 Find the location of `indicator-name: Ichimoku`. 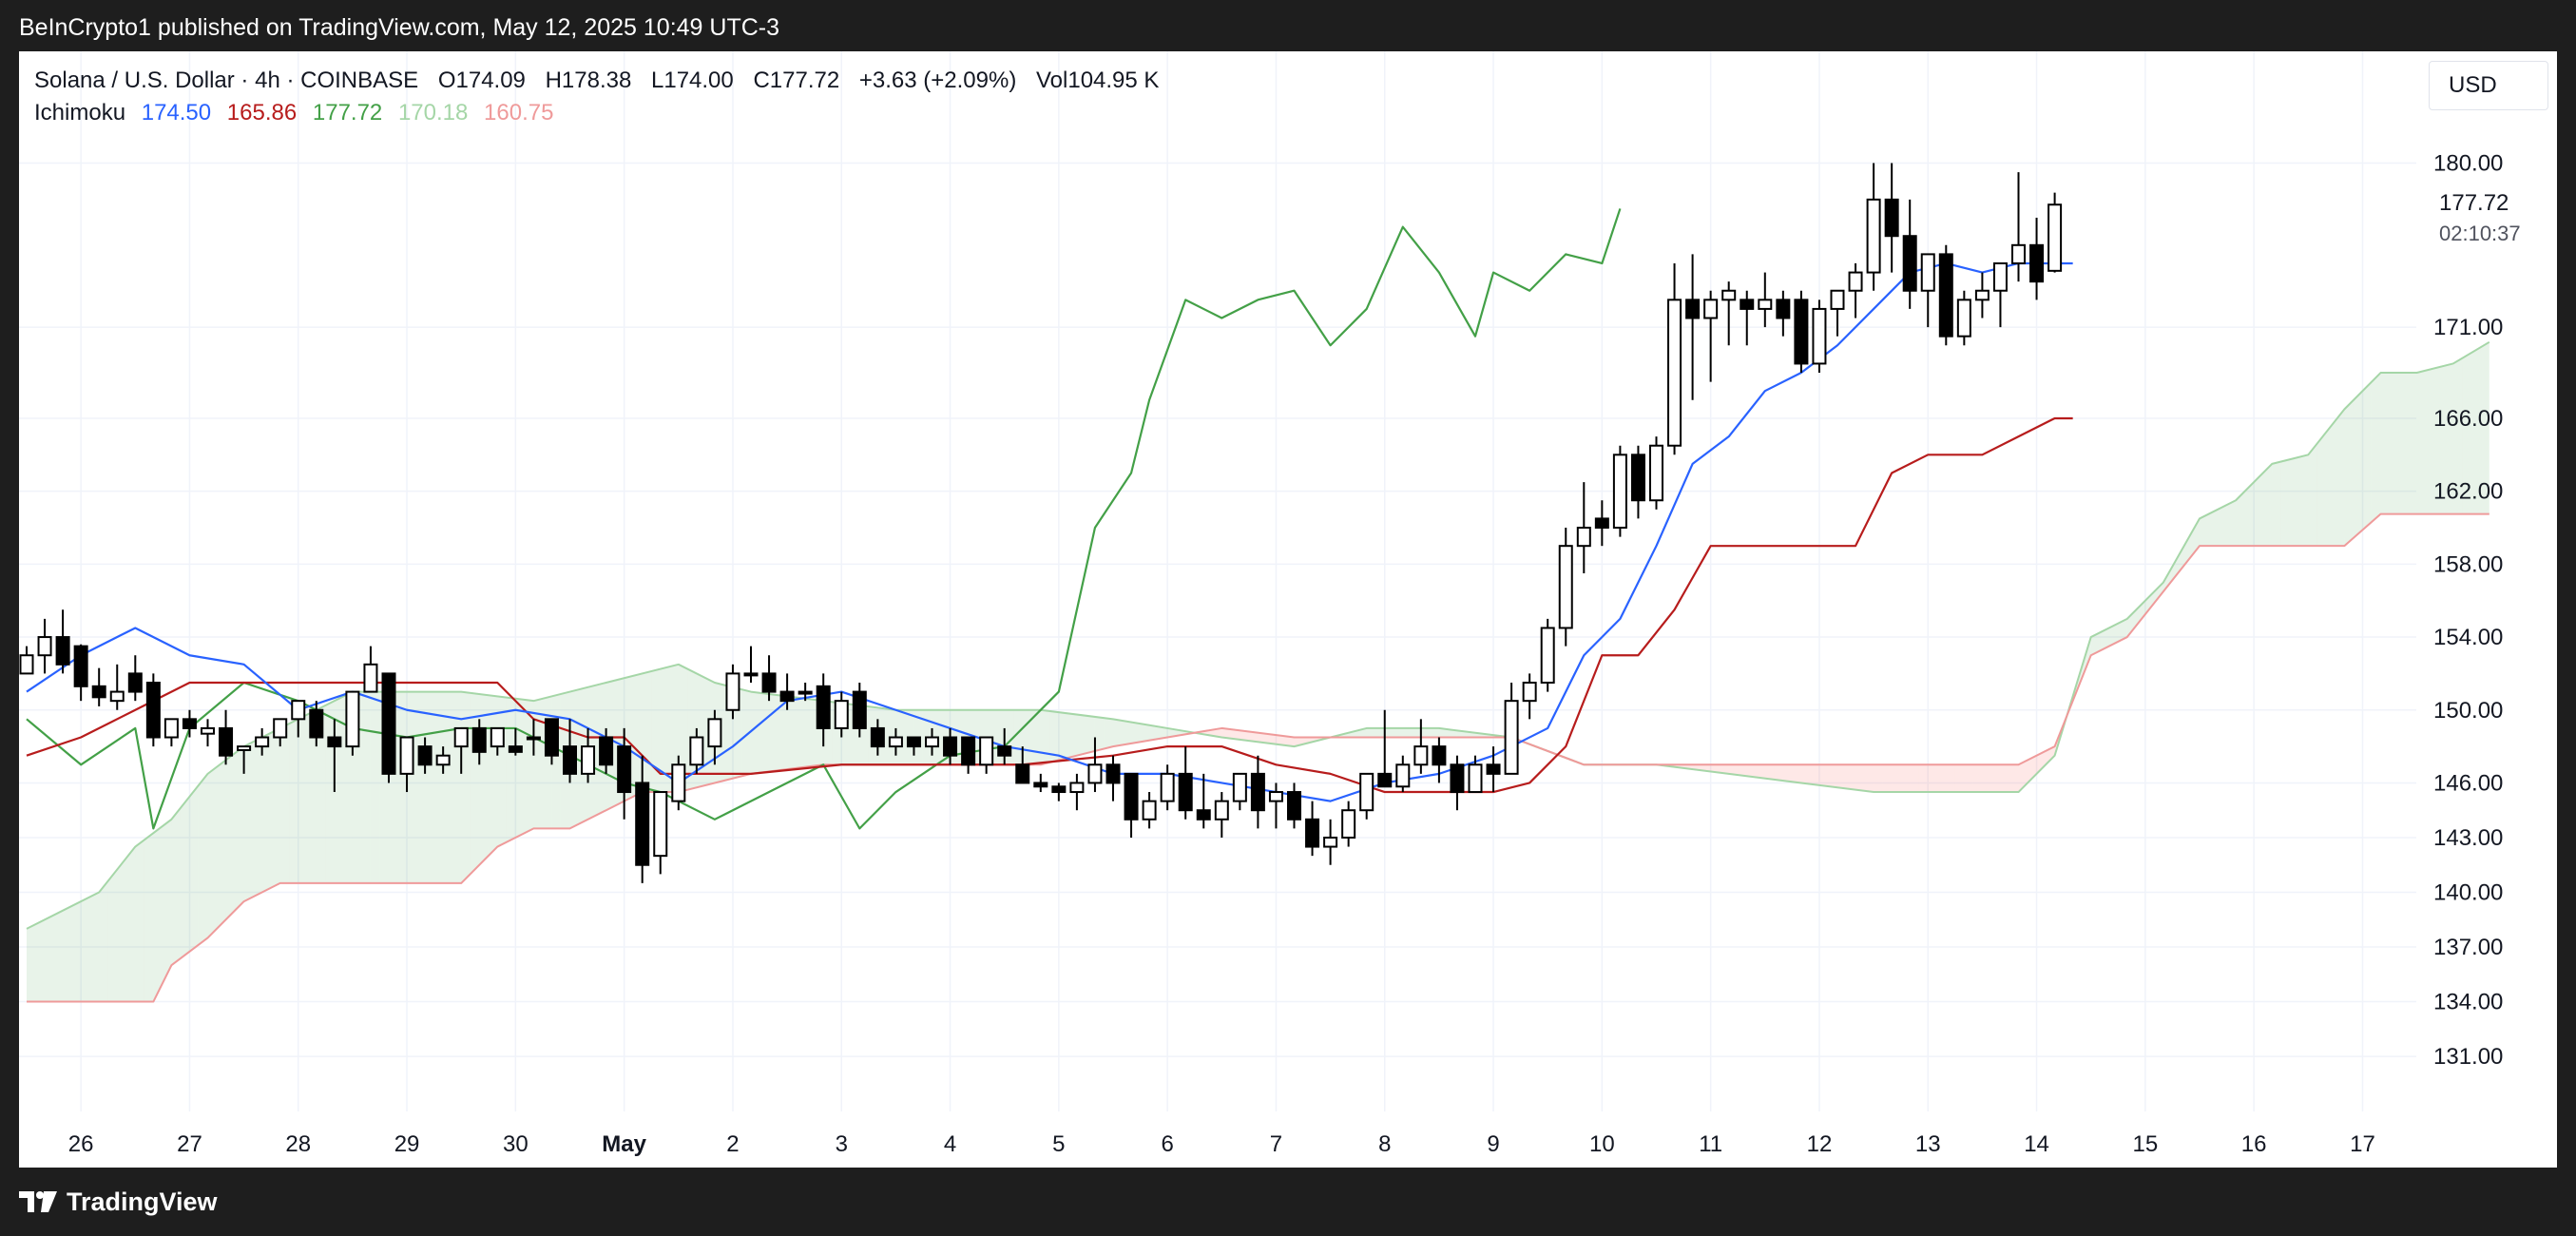

indicator-name: Ichimoku is located at coordinates (80, 113).